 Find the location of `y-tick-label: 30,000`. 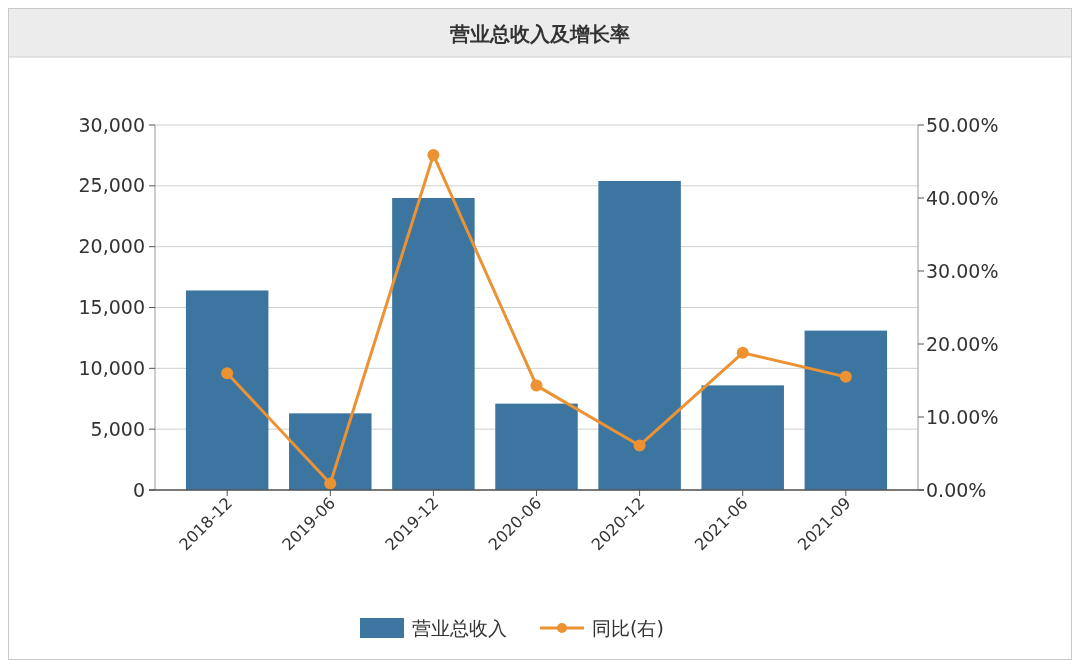

y-tick-label: 30,000 is located at coordinates (111, 124).